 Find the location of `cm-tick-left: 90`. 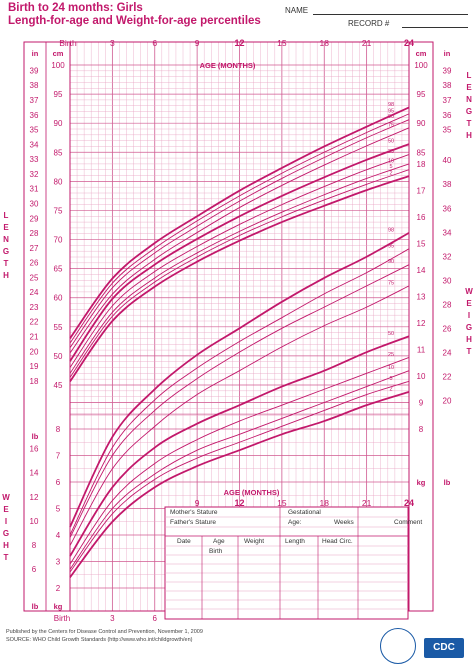

cm-tick-left: 90 is located at coordinates (58, 123).